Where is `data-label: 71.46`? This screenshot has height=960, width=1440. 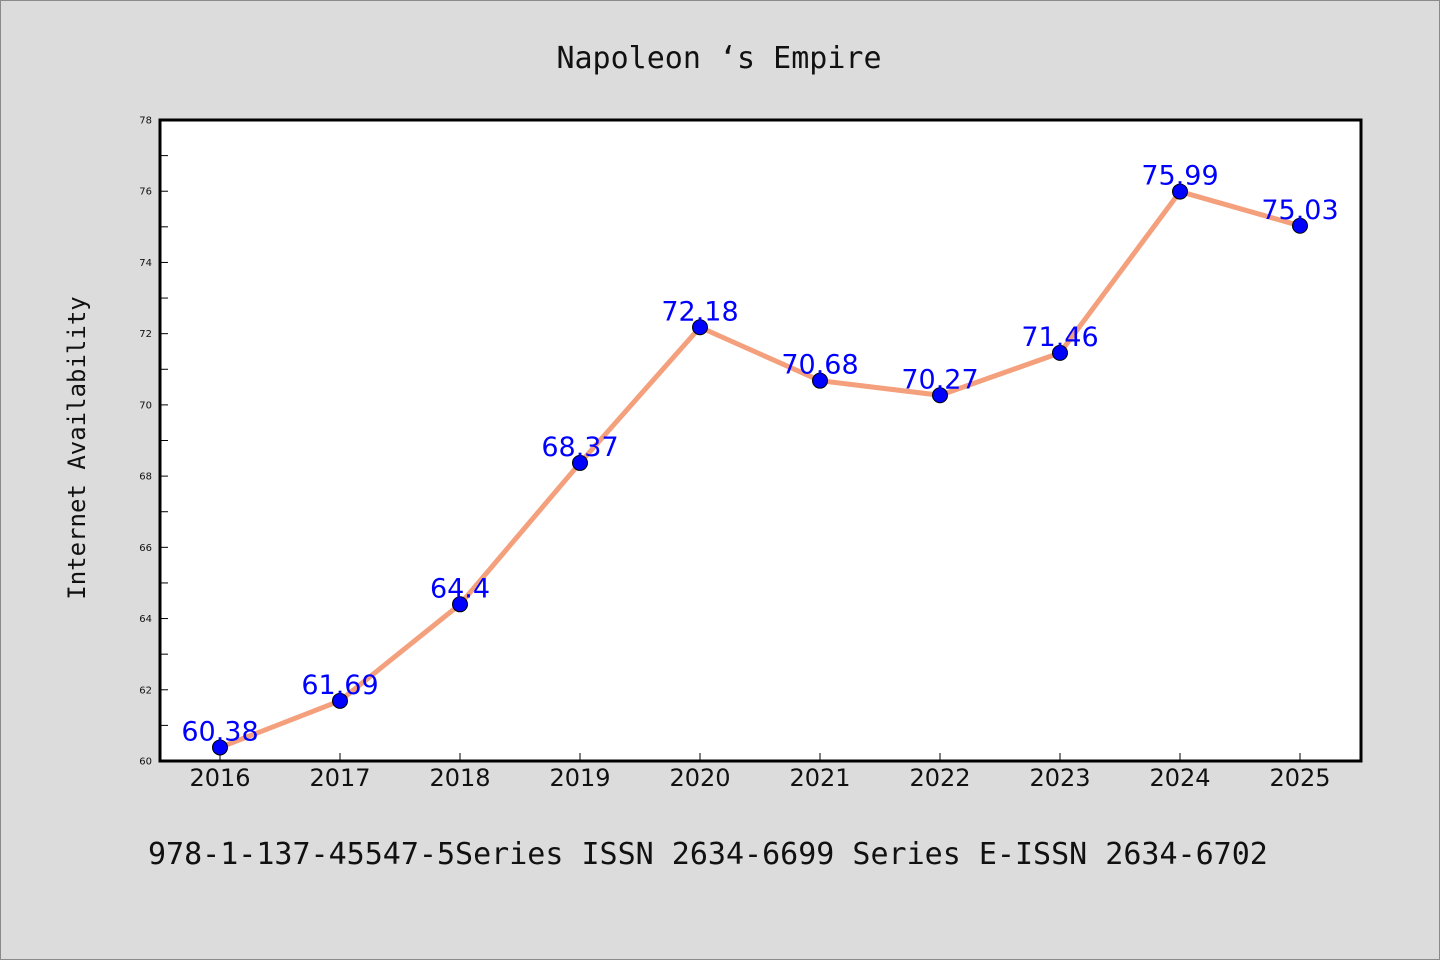 data-label: 71.46 is located at coordinates (1059, 337).